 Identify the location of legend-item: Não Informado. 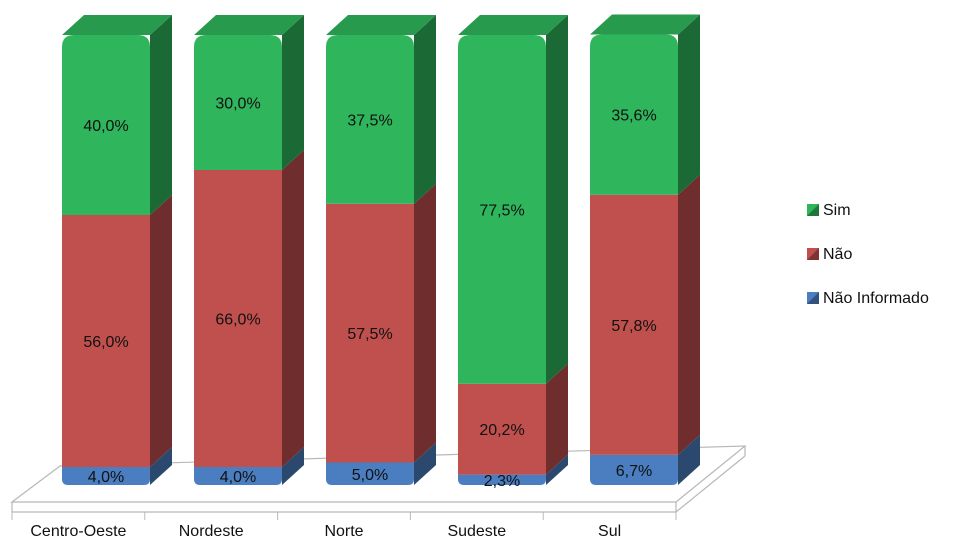
(868, 298).